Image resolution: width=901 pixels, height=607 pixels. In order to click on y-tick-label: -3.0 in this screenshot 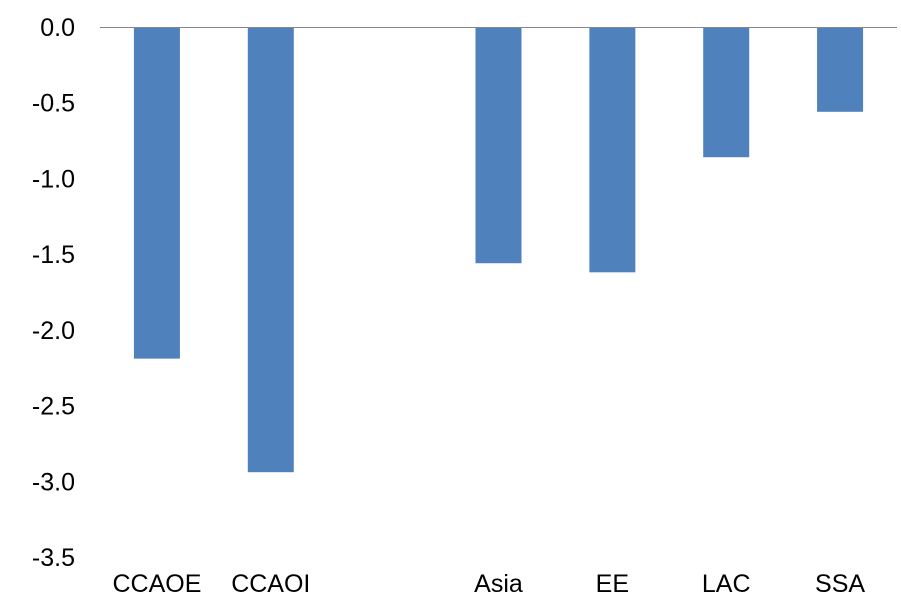, I will do `click(53, 482)`.